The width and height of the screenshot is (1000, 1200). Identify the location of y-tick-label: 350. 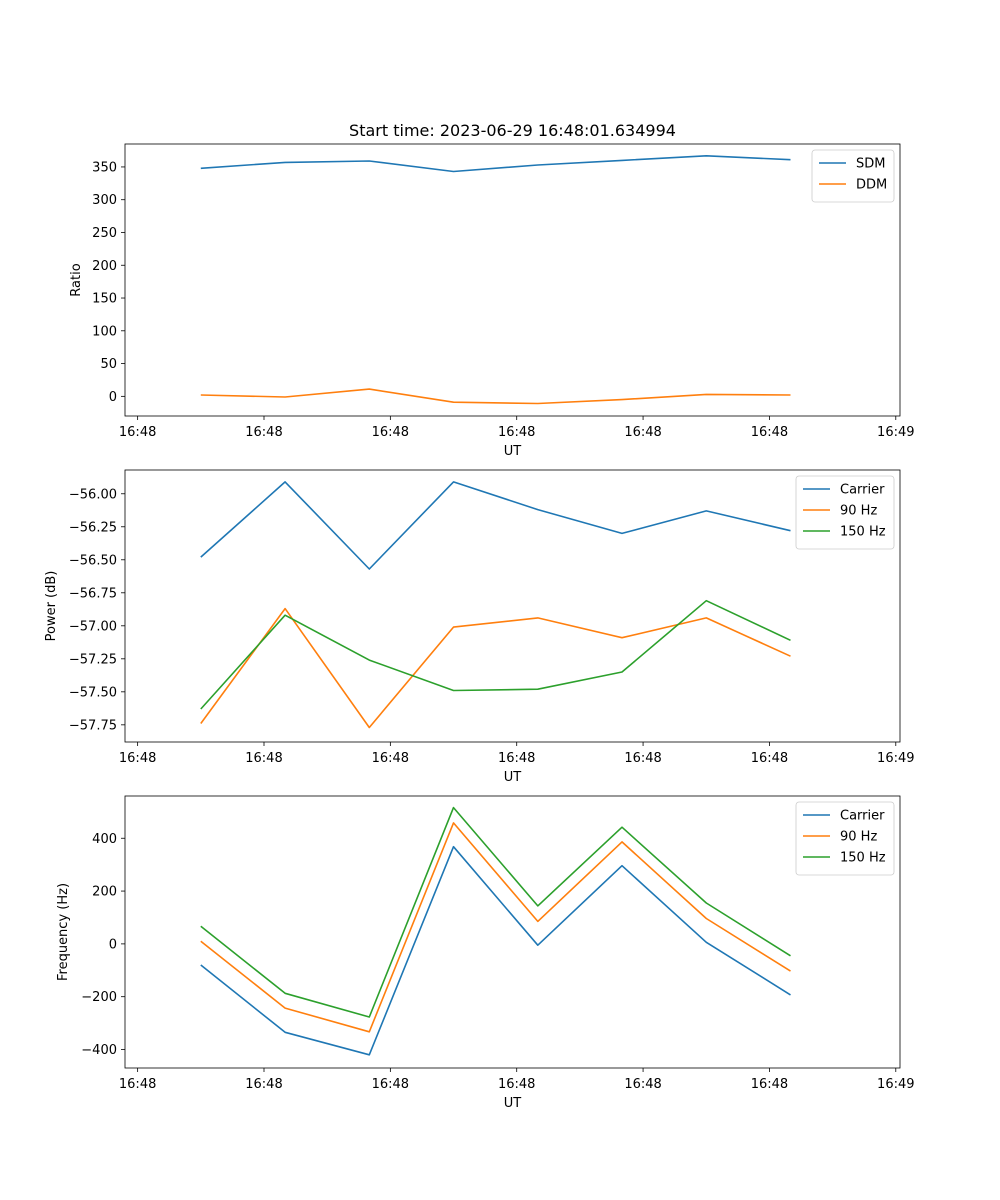
(104, 167).